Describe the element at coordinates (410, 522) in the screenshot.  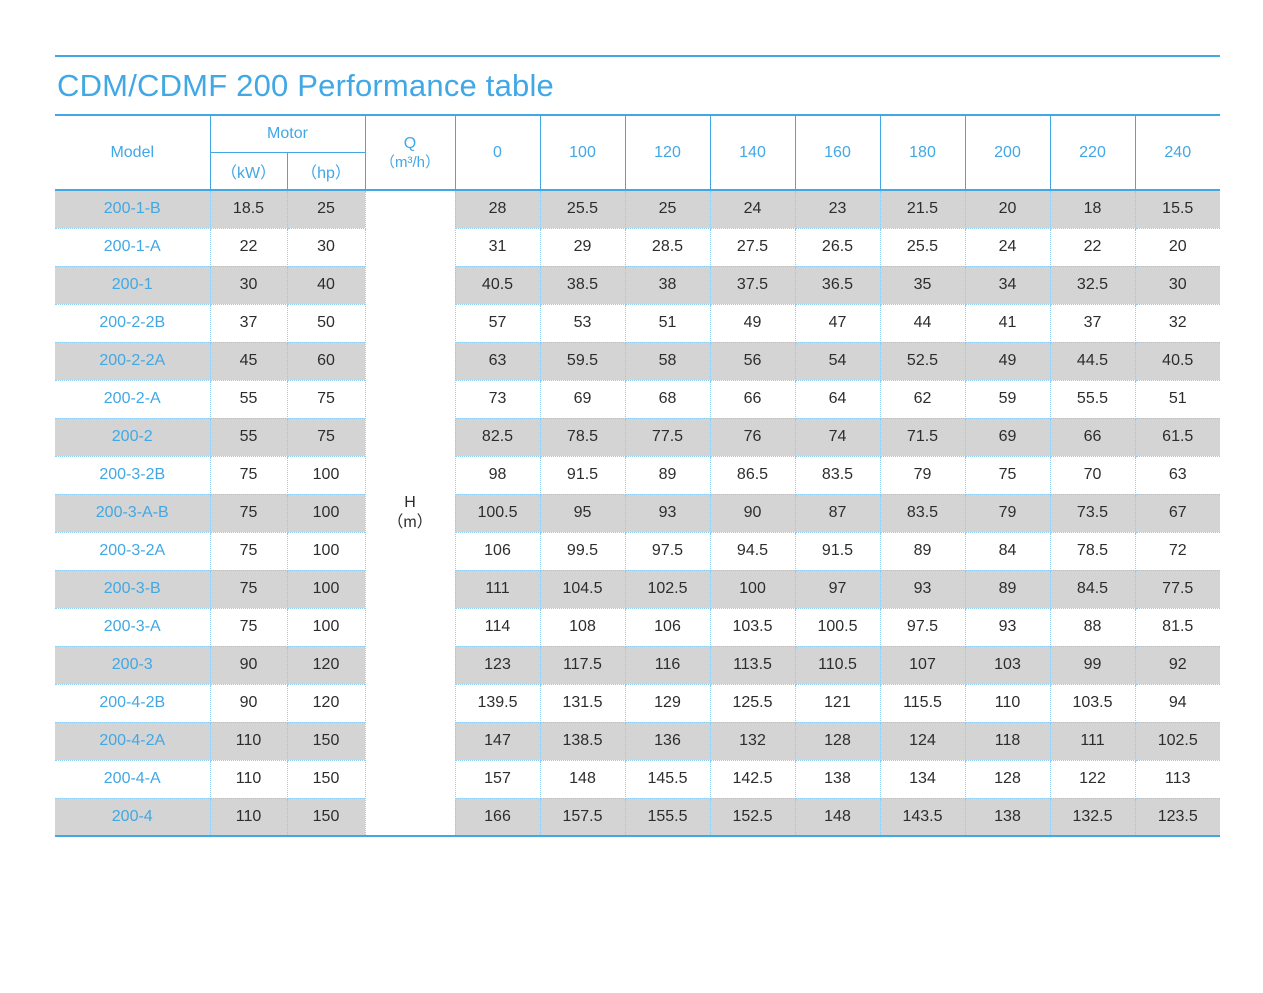
I see `h-unit: （m）` at that location.